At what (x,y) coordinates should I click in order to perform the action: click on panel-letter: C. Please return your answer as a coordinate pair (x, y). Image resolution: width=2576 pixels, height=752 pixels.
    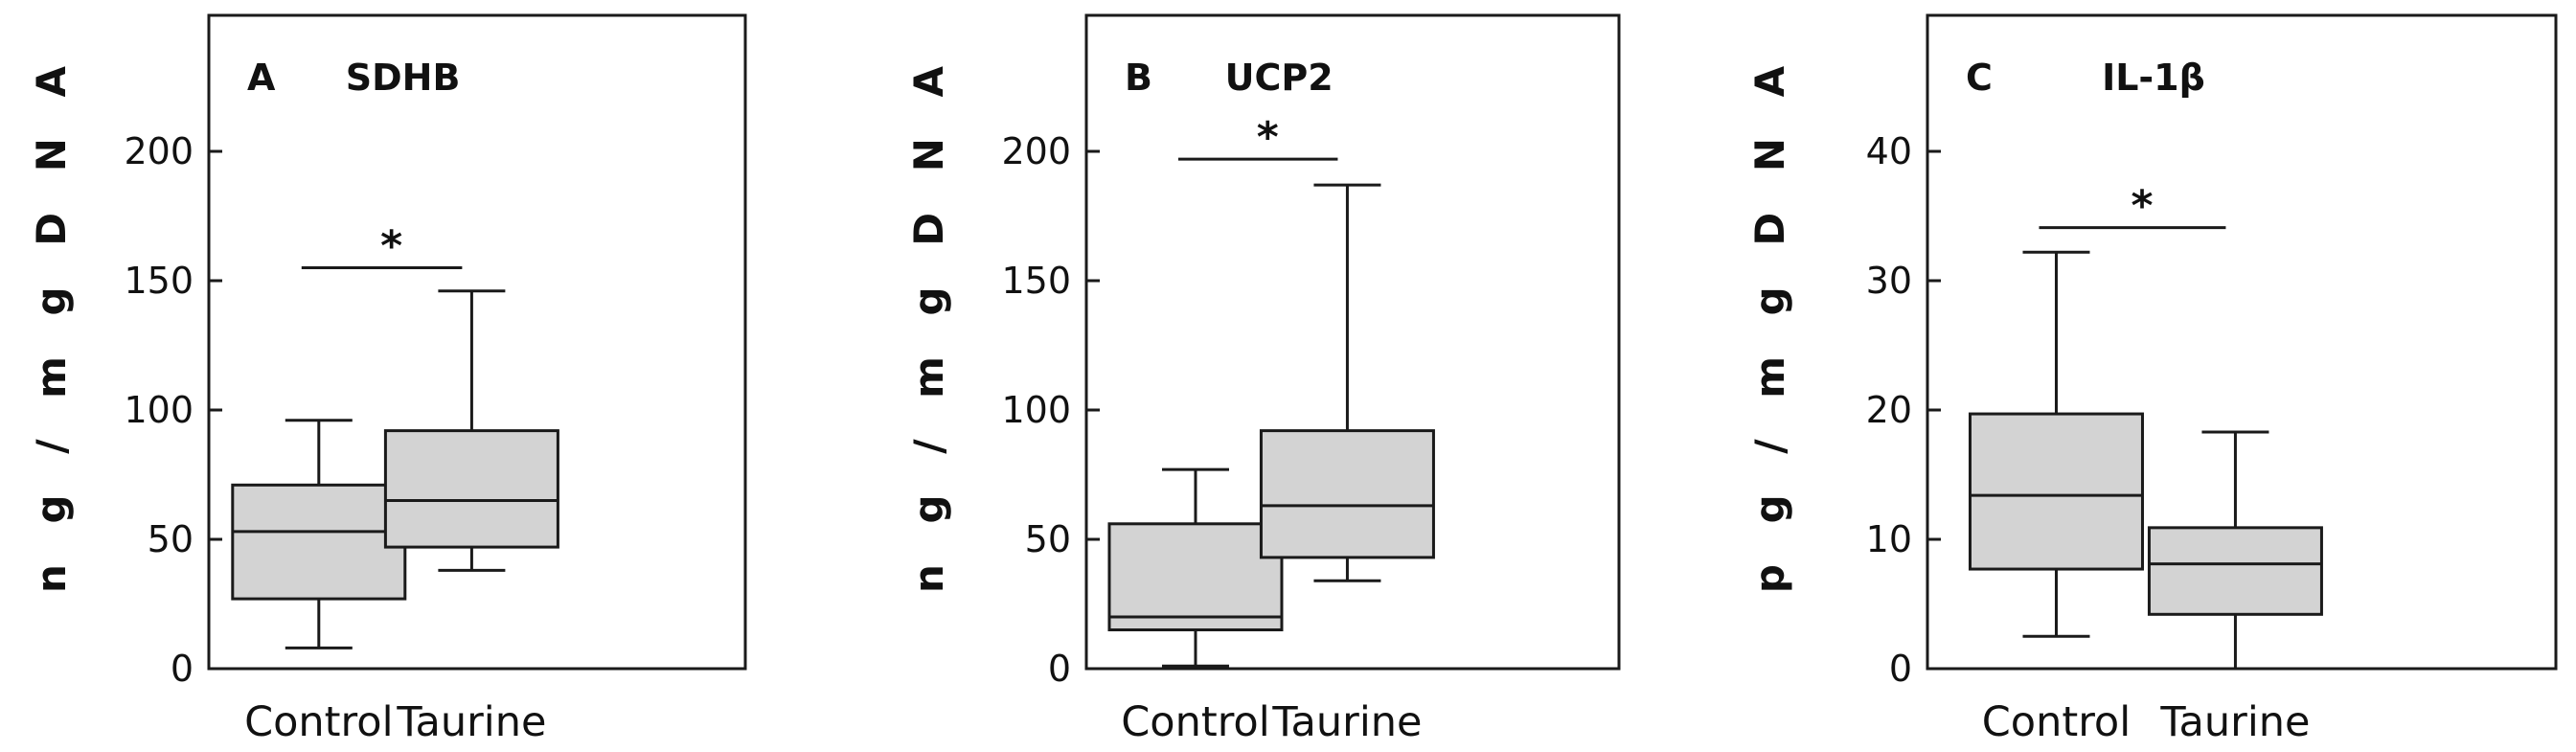
    Looking at the image, I should click on (1980, 78).